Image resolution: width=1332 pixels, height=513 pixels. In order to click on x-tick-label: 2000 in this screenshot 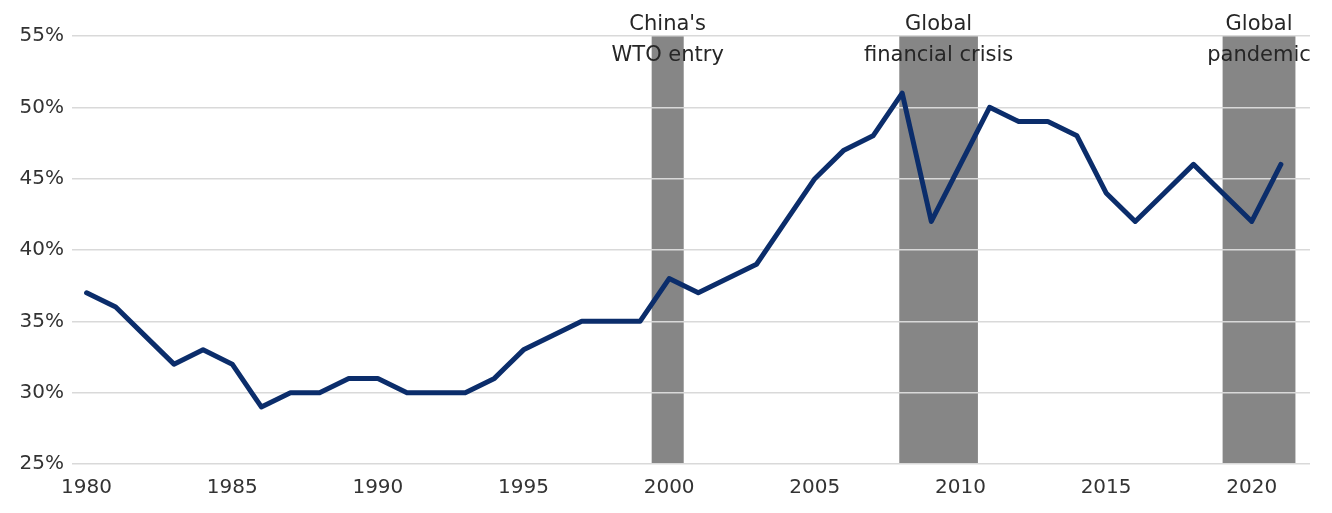, I will do `click(669, 486)`.